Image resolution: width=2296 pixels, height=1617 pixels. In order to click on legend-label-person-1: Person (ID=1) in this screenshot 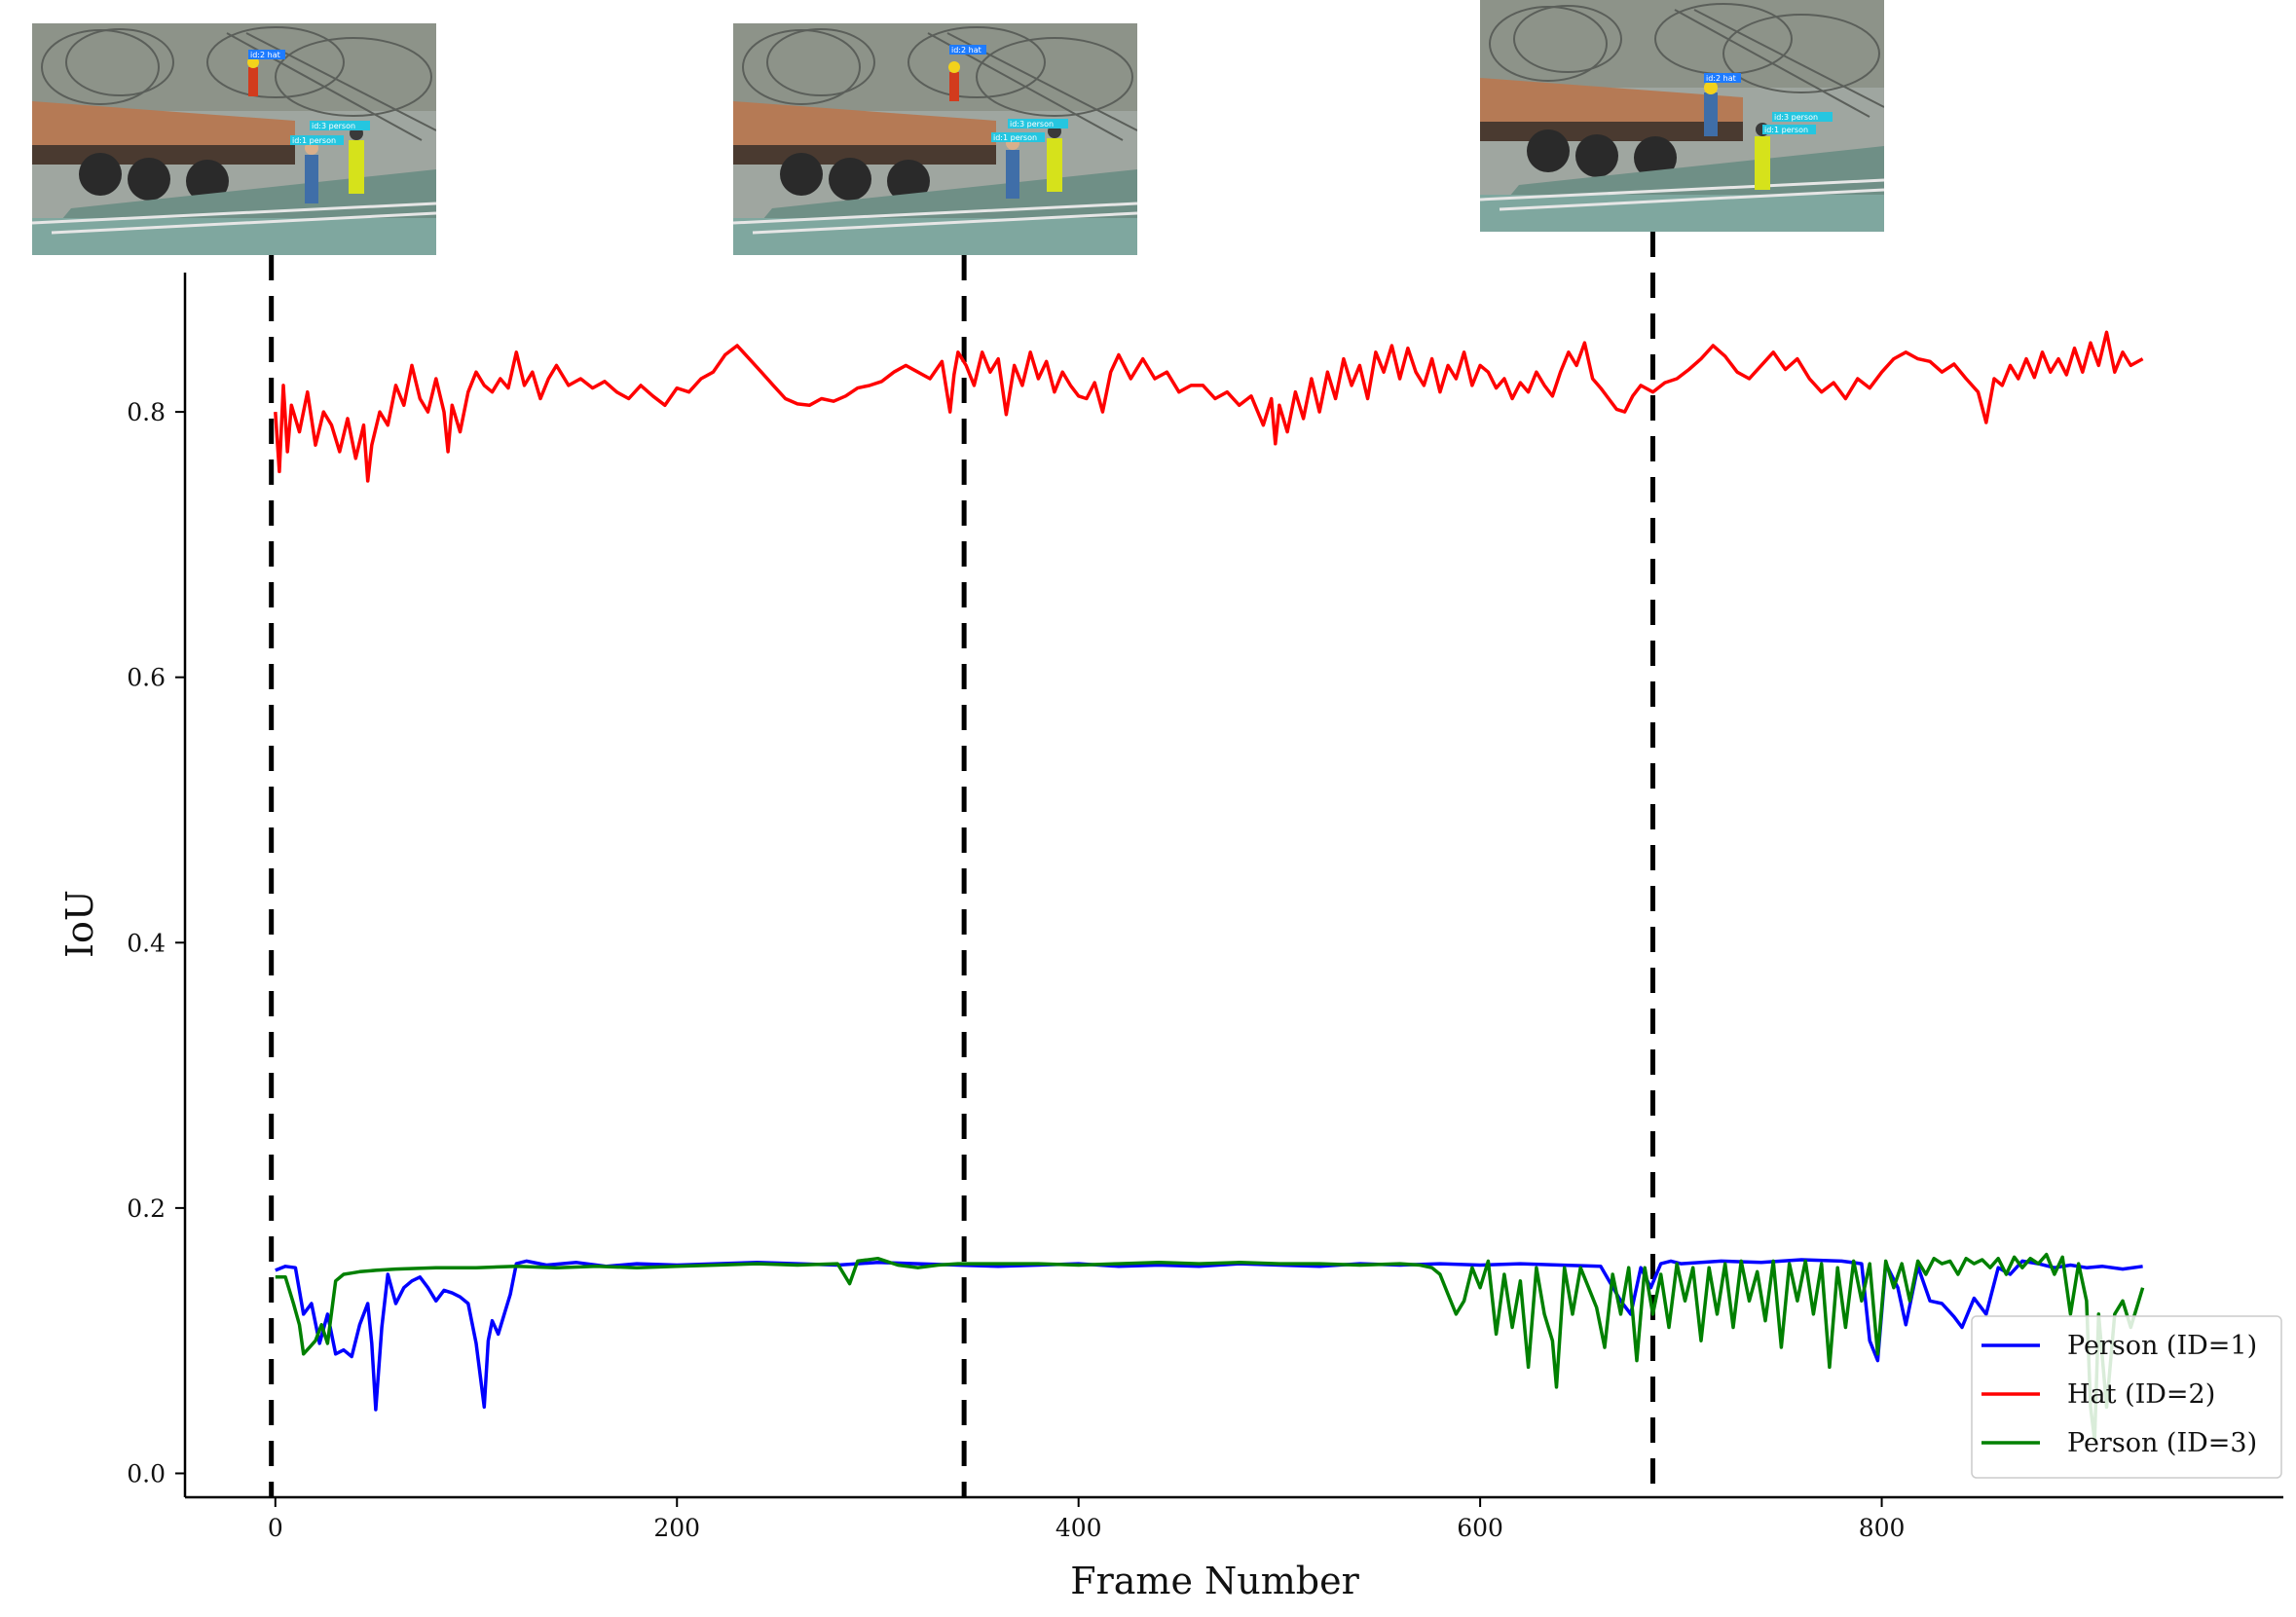, I will do `click(2162, 1346)`.